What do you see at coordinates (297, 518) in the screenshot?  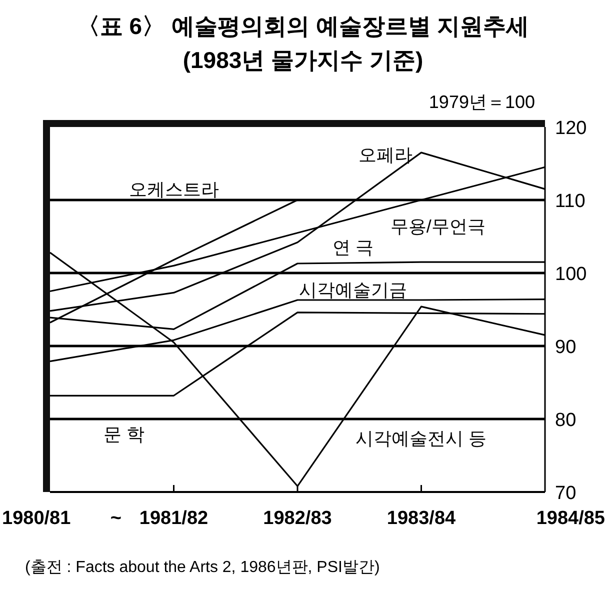 I see `x-tick-label: 1982/83` at bounding box center [297, 518].